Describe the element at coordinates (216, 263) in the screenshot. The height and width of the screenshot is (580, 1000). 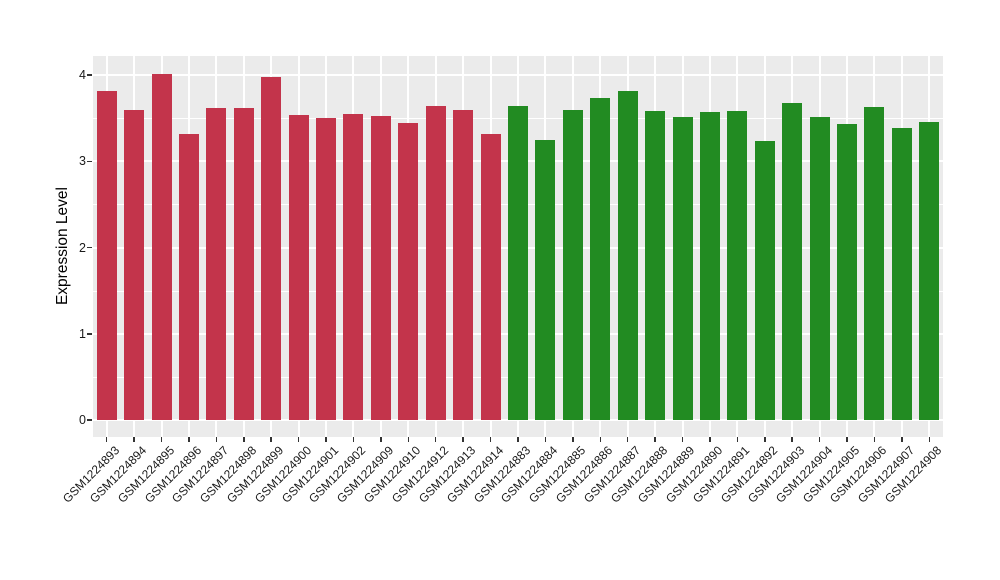
I see `bar-GSM1224897` at that location.